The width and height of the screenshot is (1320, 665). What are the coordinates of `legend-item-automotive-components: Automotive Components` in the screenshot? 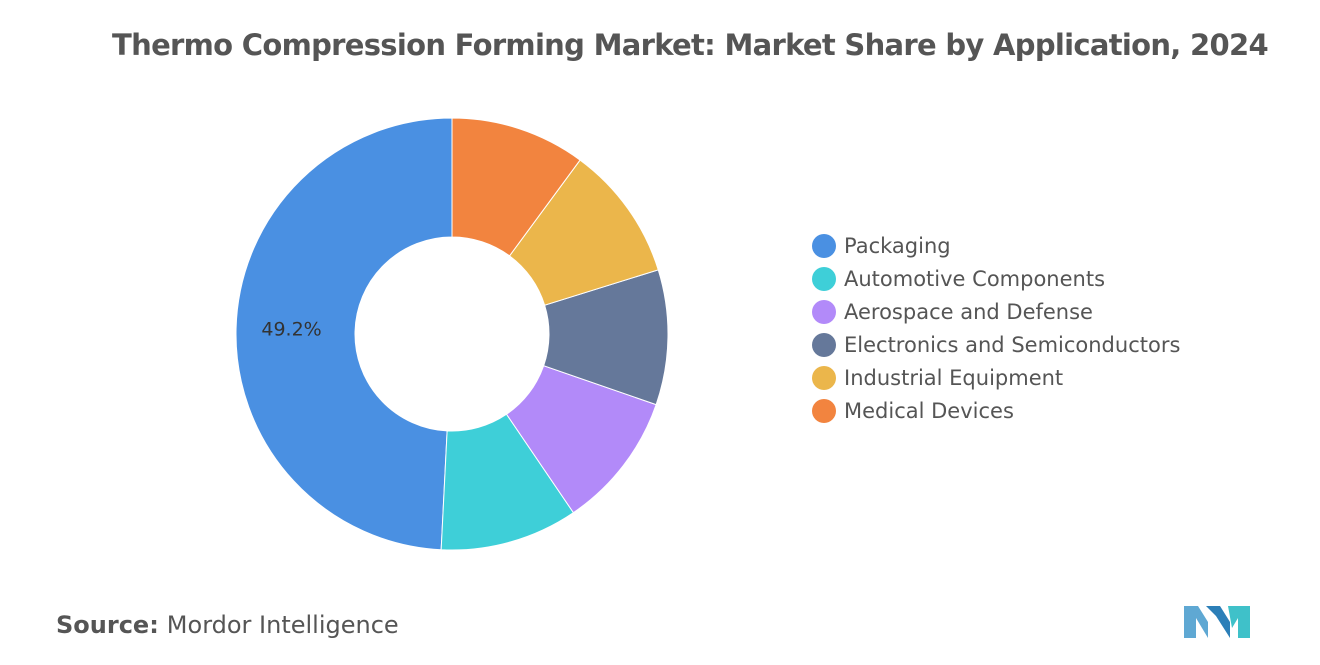 It's located at (996, 278).